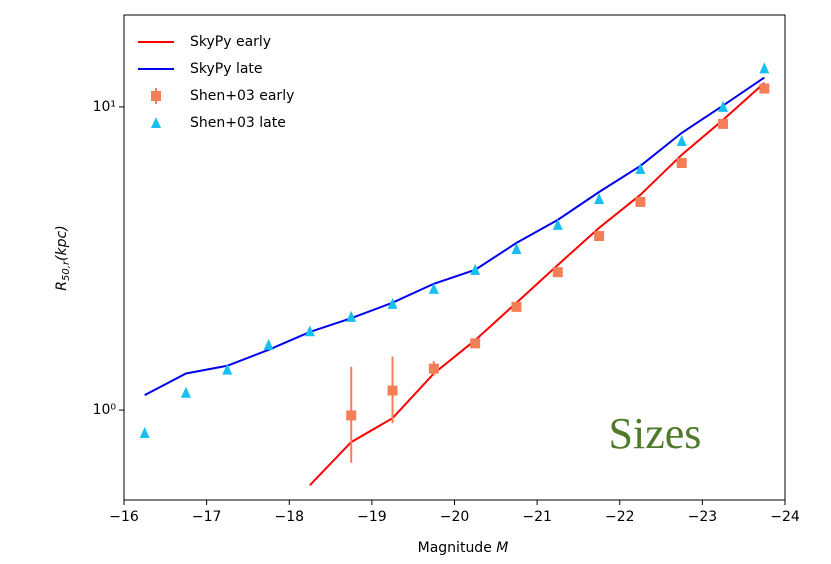 This screenshot has width=831, height=564. What do you see at coordinates (455, 517) in the screenshot?
I see `x-tick-label: −20` at bounding box center [455, 517].